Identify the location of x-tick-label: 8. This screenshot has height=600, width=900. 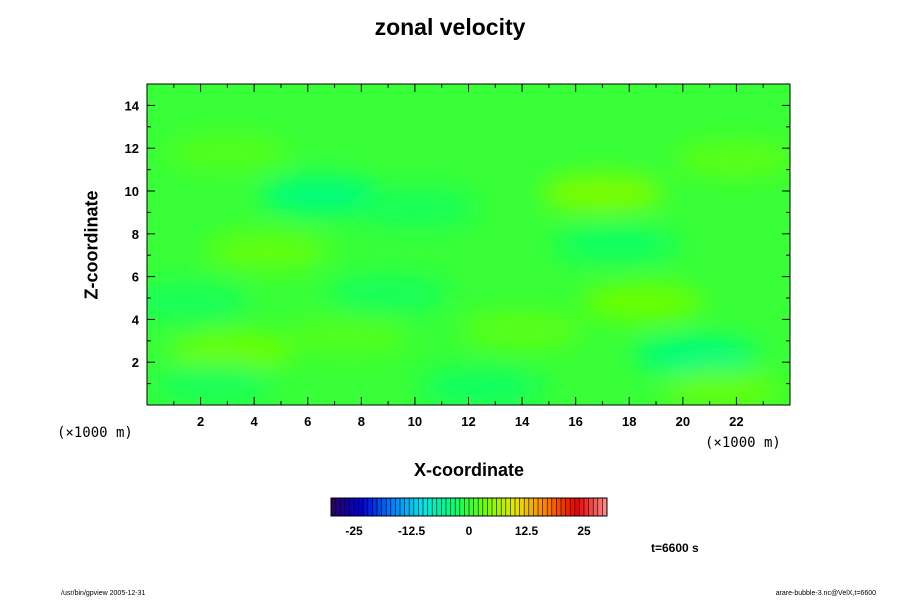
(361, 421).